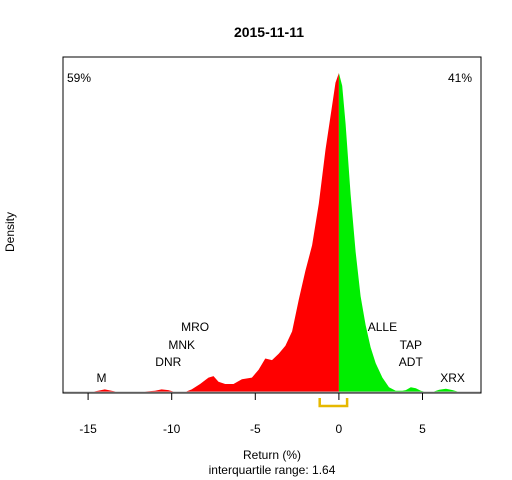  Describe the element at coordinates (272, 470) in the screenshot. I see `iqr-caption: interquartile range: 1.64` at that location.